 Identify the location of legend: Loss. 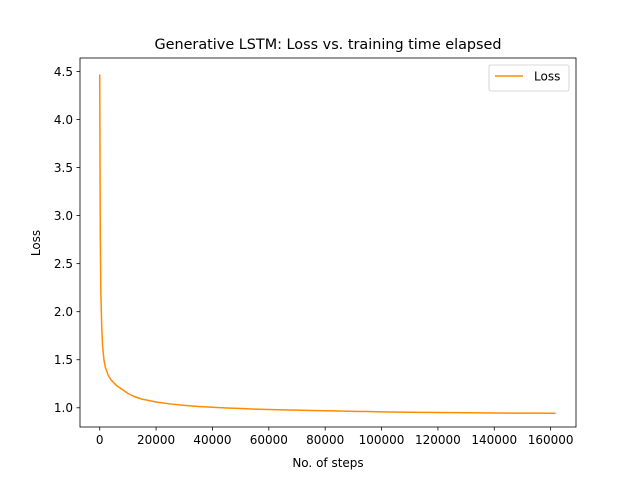
(529, 78).